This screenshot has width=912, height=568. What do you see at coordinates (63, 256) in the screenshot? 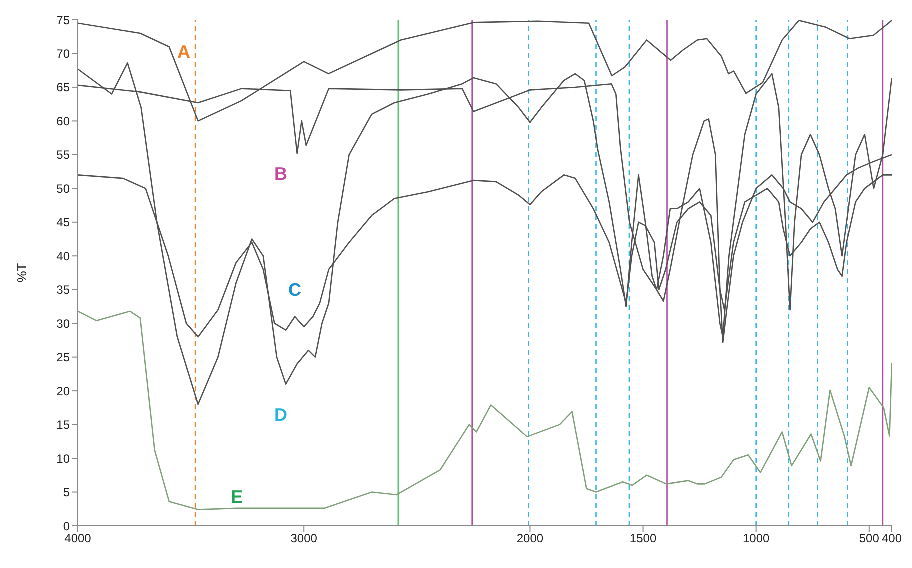
I see `y-tick-label: 40` at bounding box center [63, 256].